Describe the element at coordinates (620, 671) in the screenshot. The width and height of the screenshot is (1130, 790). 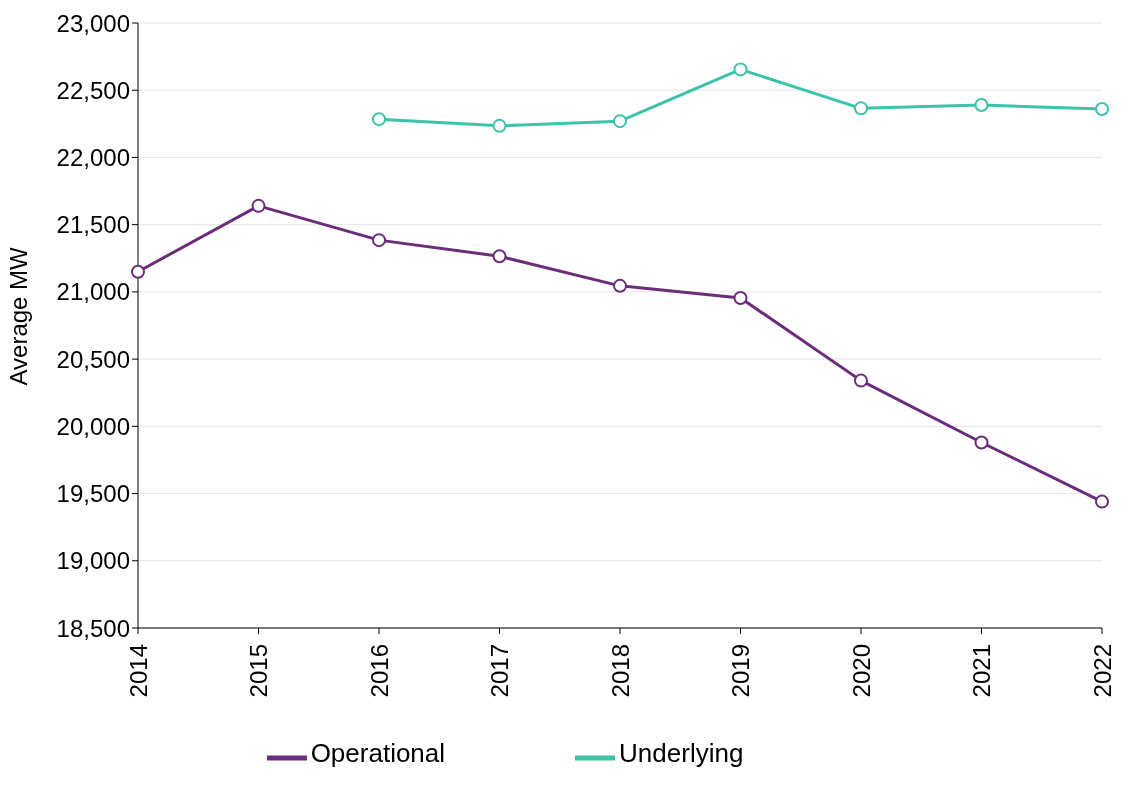
I see `x-tick-label: 2018` at that location.